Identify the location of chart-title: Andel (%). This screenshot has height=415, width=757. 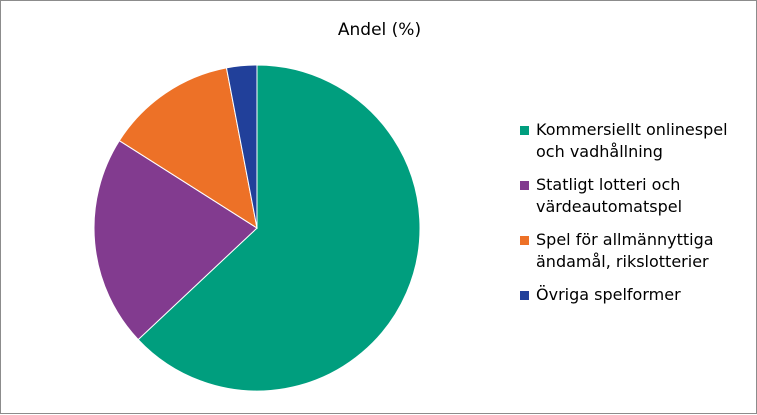
(379, 30).